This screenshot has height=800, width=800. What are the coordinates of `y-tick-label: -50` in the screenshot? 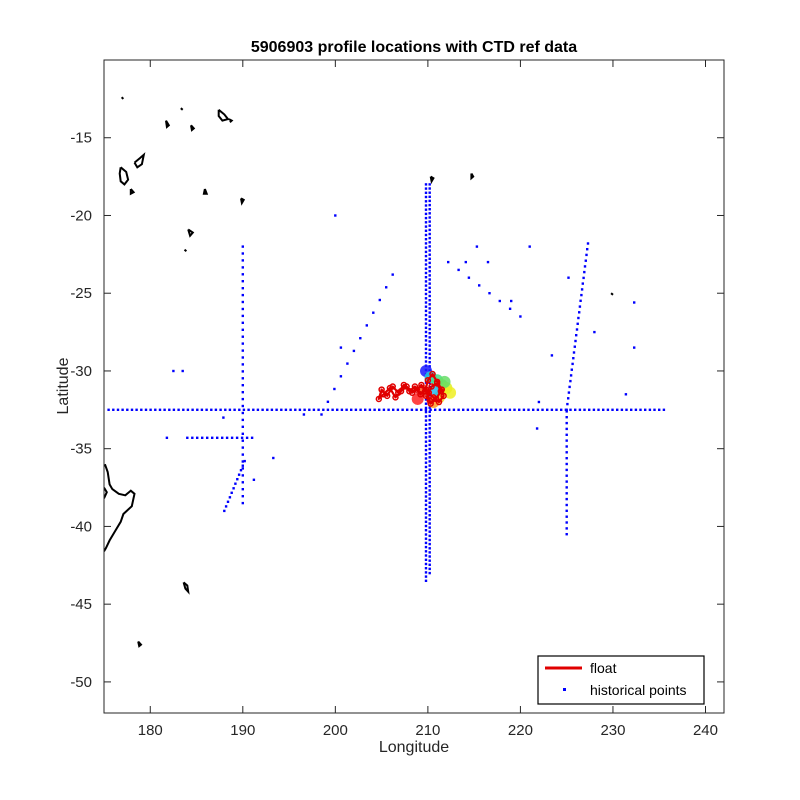 It's located at (81, 682).